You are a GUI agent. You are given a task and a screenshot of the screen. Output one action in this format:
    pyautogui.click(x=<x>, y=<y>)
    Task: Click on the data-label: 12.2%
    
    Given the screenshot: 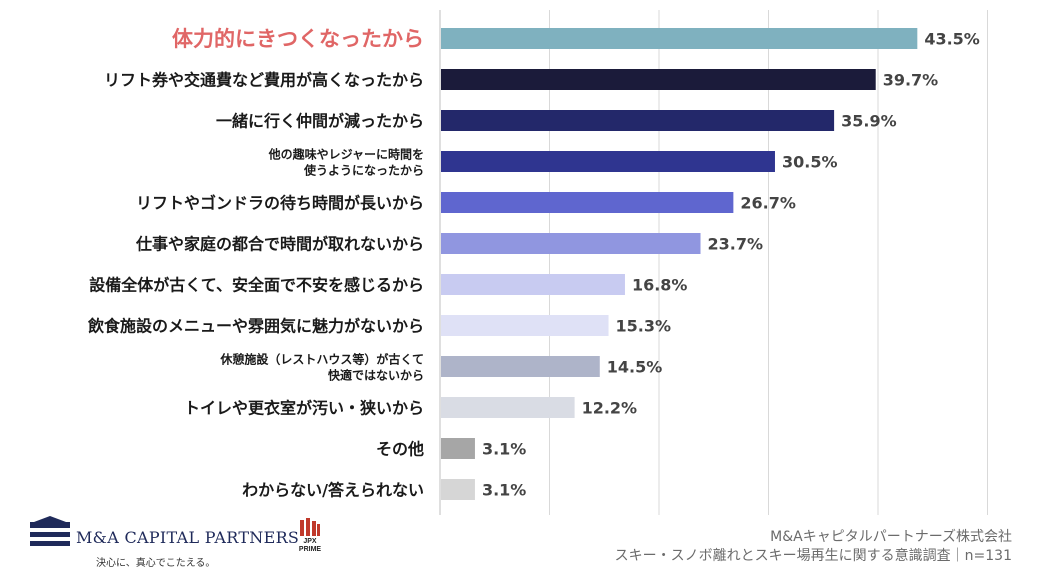 What is the action you would take?
    pyautogui.click(x=610, y=408)
    